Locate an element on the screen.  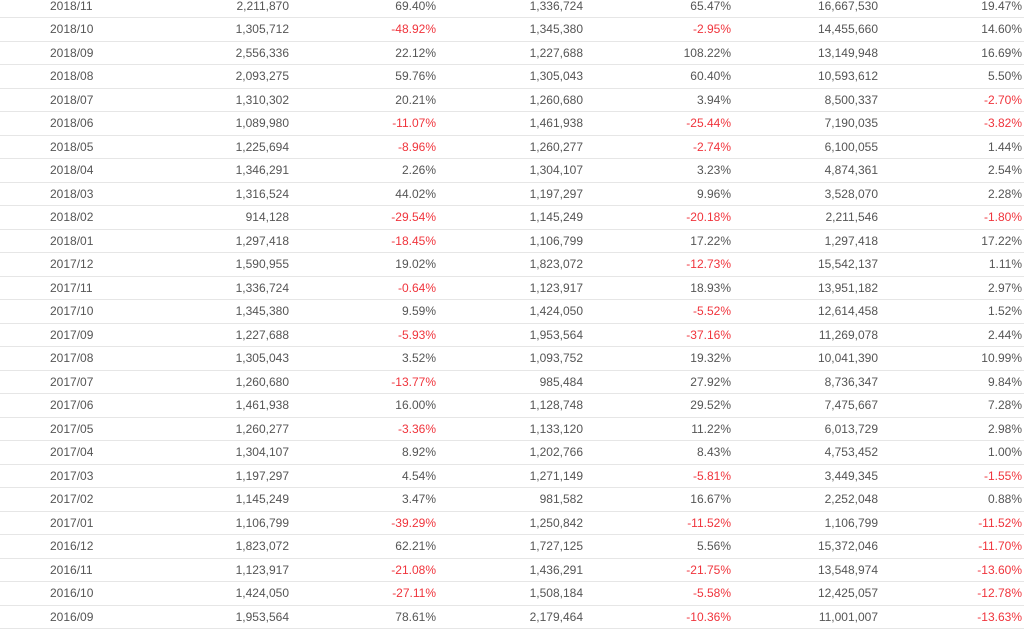
value-cell: 62.21% is located at coordinates (415, 547).